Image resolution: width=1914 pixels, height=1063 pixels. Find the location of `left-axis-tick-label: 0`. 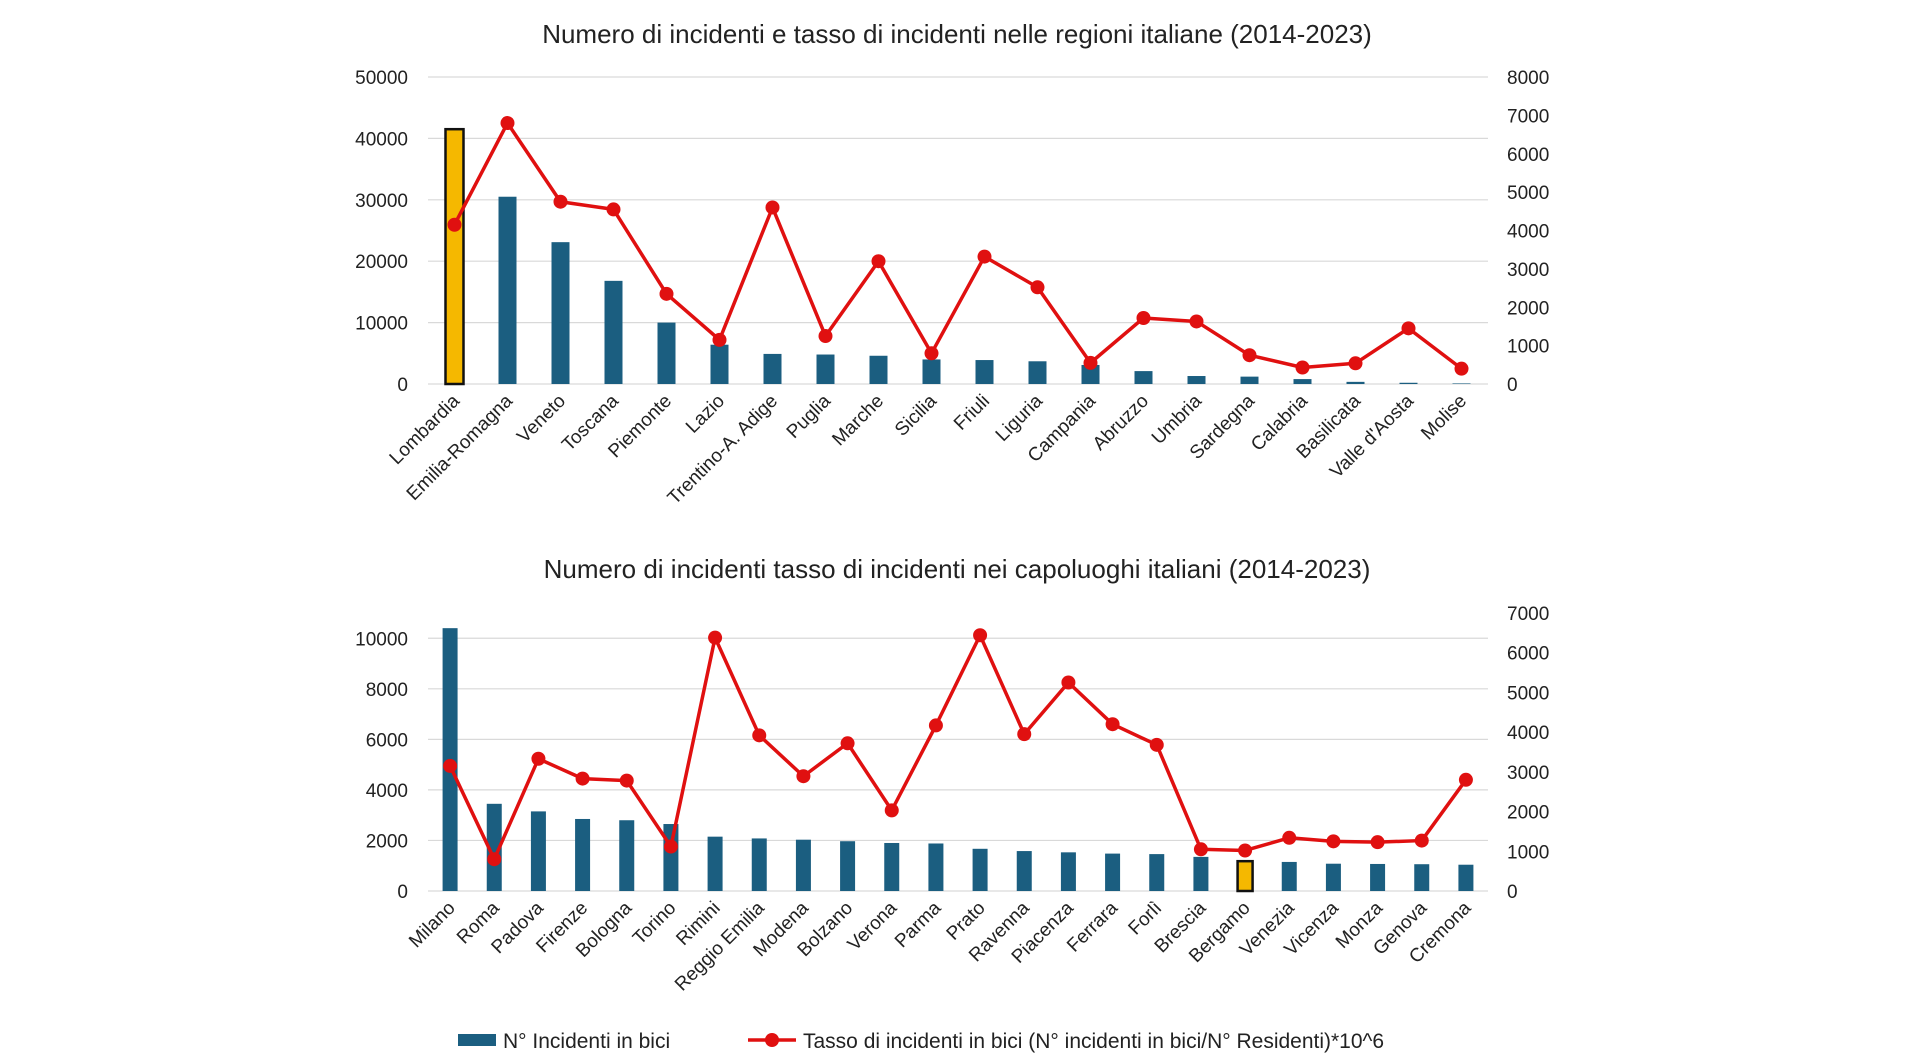

left-axis-tick-label: 0 is located at coordinates (402, 385).